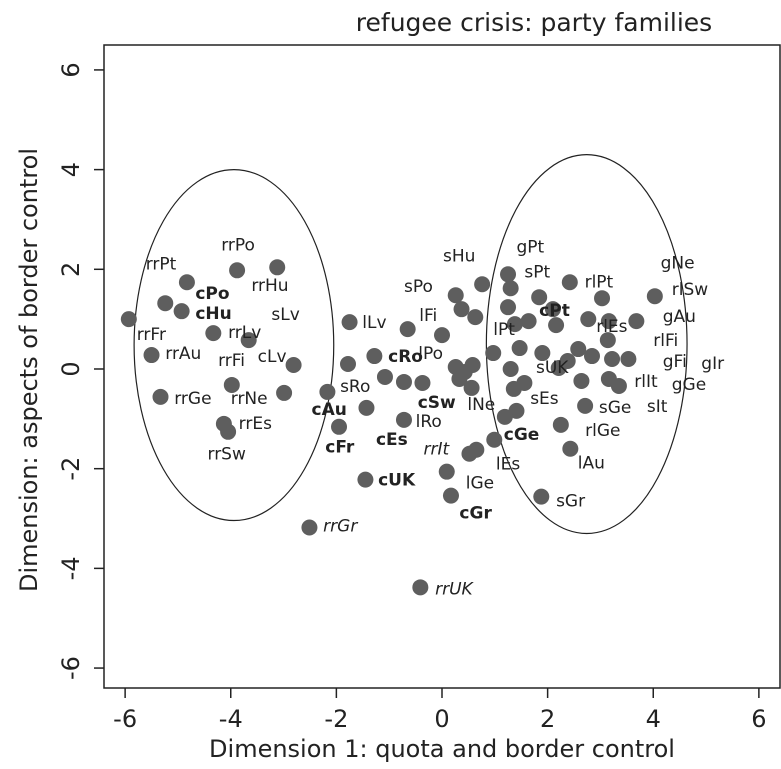  I want to click on point-label: cFr, so click(340, 448).